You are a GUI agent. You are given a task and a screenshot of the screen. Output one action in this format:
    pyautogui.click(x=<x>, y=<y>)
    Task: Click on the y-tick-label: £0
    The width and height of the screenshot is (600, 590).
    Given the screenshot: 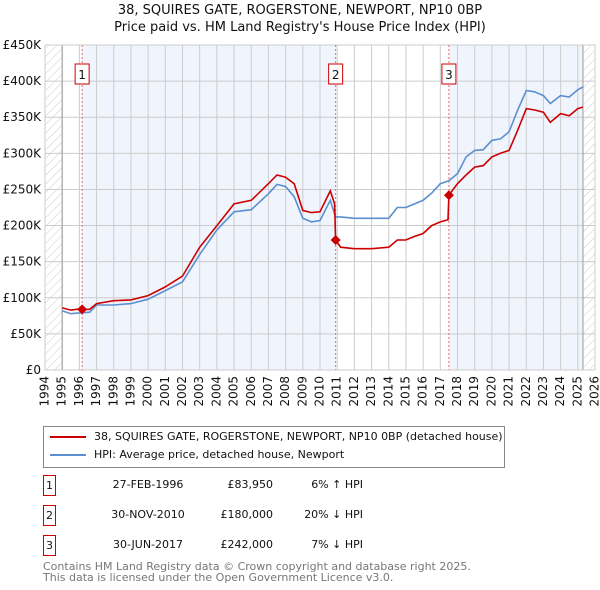 What is the action you would take?
    pyautogui.click(x=33, y=370)
    